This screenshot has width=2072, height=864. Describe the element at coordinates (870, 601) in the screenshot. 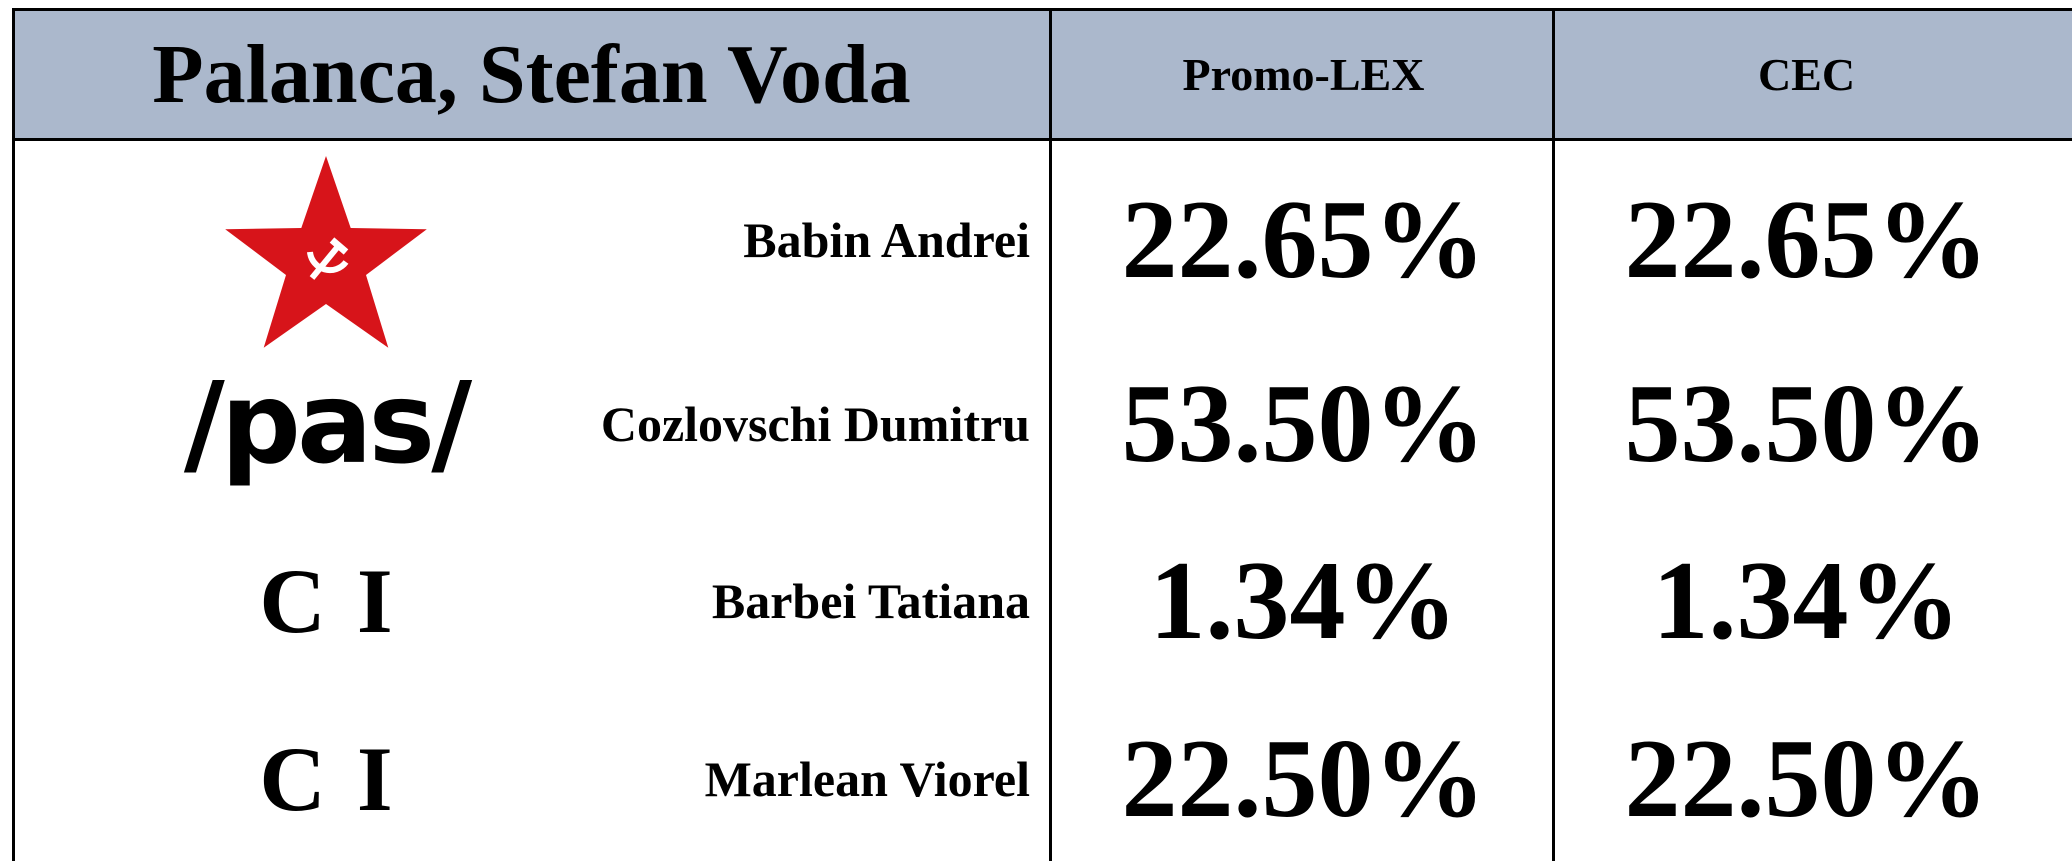

I see `candidate-name: Barbei Tatiana` at that location.